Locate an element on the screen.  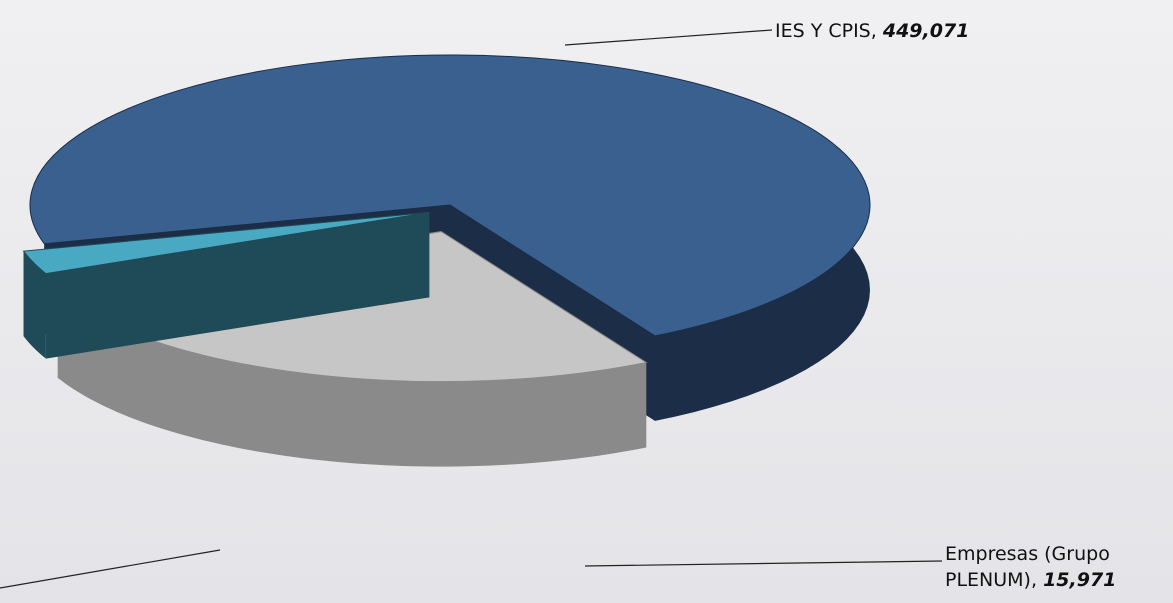
value-label: 449,071 is located at coordinates (926, 31).